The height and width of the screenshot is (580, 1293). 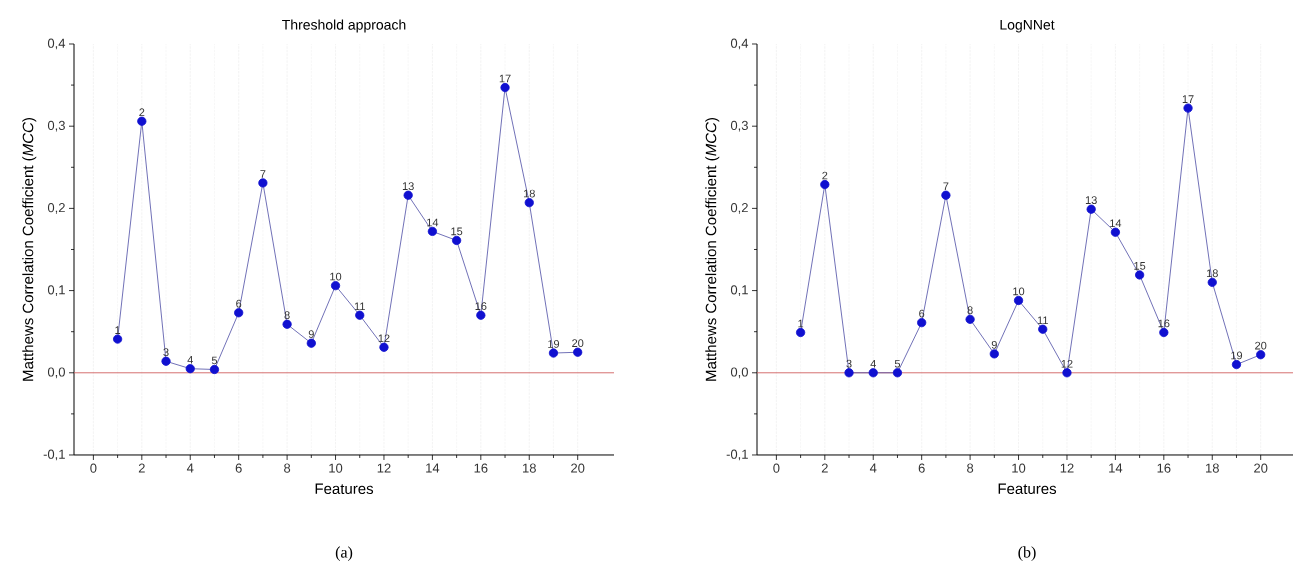 I want to click on text: (b), so click(x=1027, y=553).